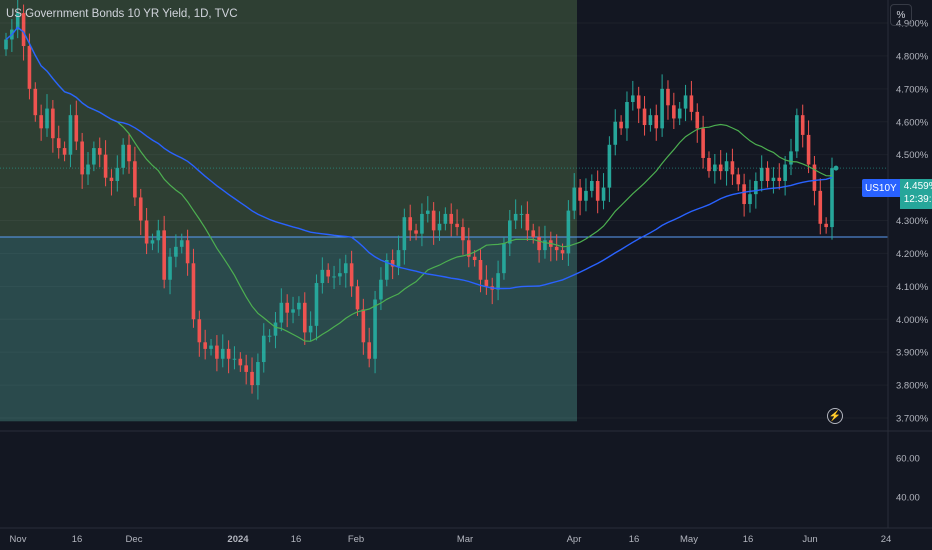 The image size is (932, 550). What do you see at coordinates (748, 539) in the screenshot?
I see `x-tick-label: 16` at bounding box center [748, 539].